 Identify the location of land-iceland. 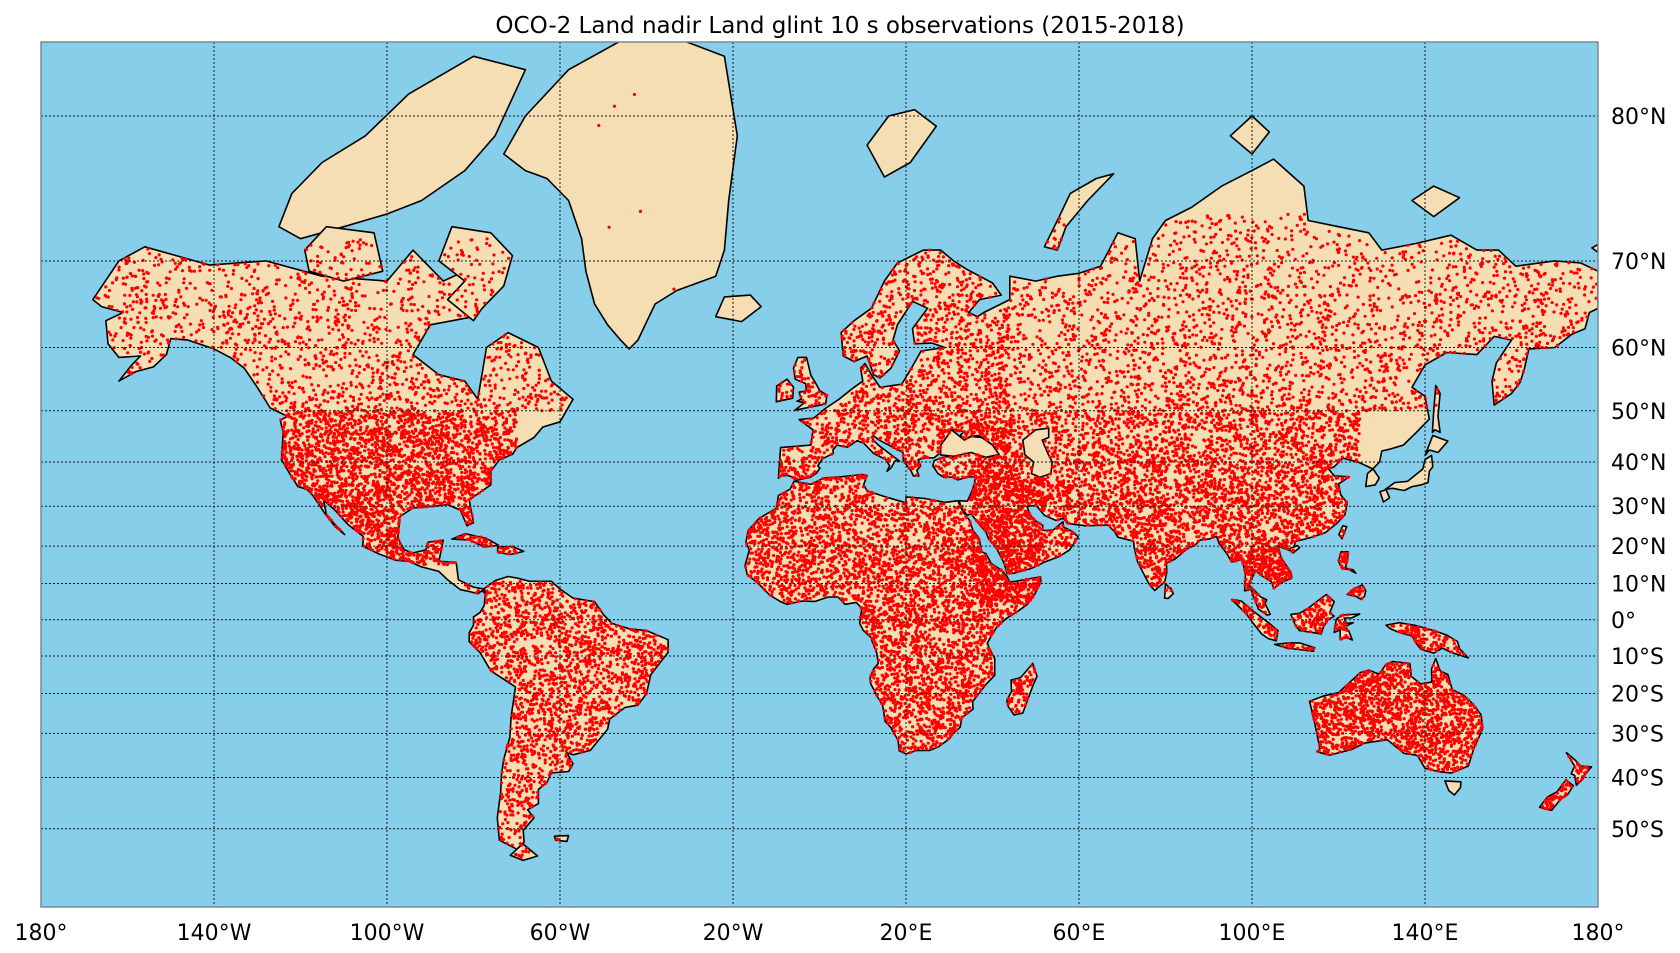
(738, 308).